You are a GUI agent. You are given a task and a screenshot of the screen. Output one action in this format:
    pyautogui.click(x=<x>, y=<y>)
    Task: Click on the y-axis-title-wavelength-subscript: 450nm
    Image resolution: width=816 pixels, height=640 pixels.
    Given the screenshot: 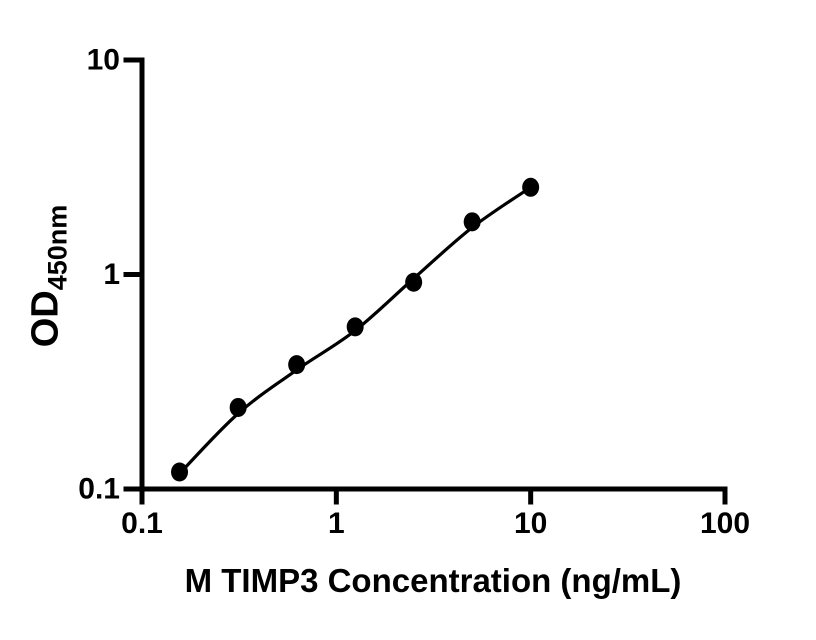 What is the action you would take?
    pyautogui.click(x=57, y=247)
    